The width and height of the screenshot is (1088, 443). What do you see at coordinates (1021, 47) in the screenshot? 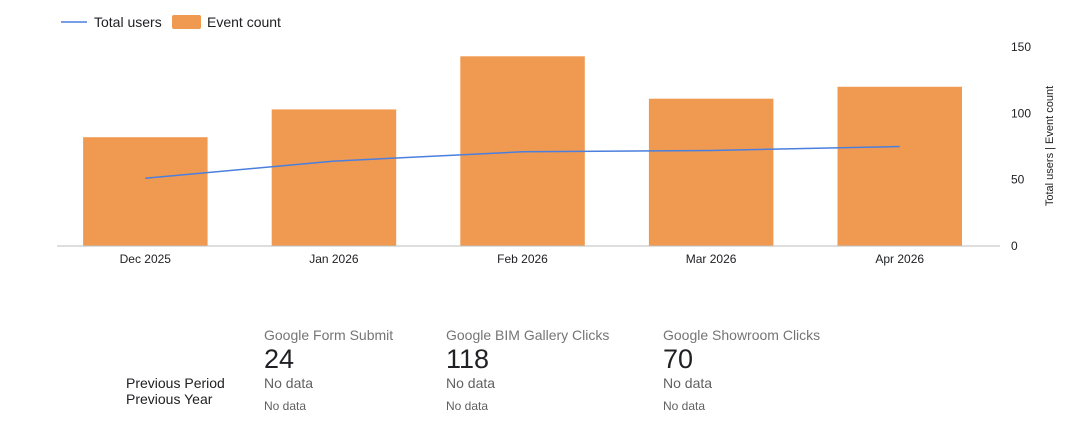
I see `y-tick-label: 150` at bounding box center [1021, 47].